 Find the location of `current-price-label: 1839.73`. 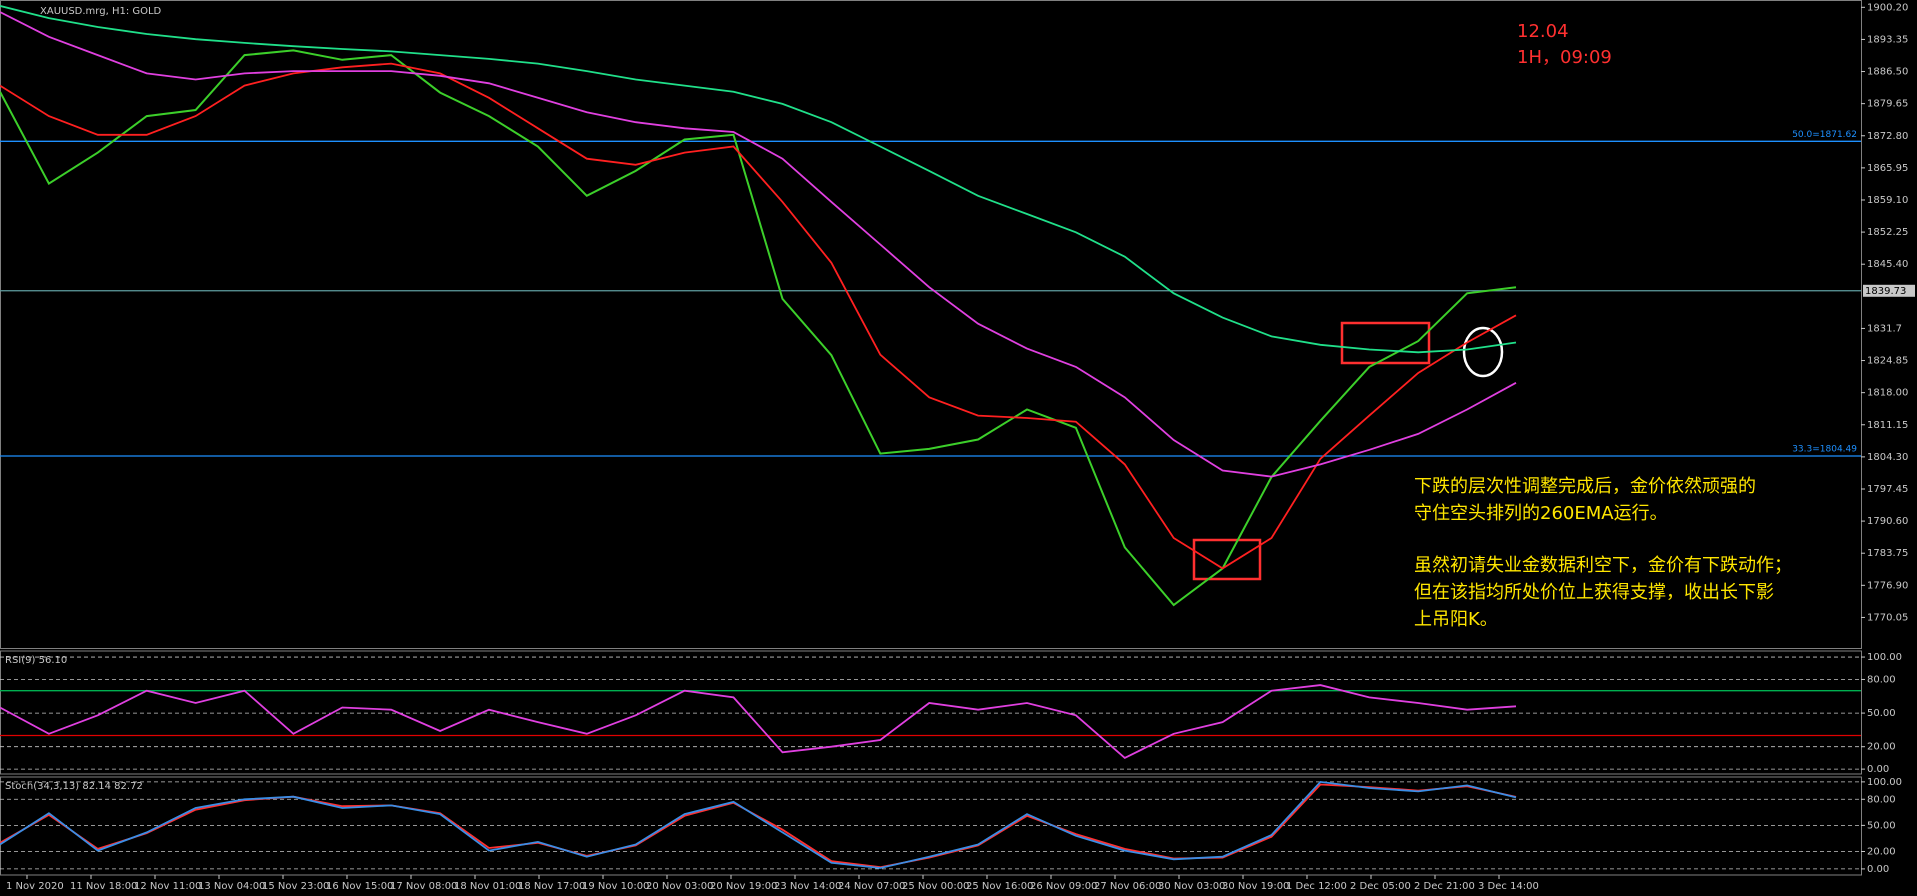

current-price-label: 1839.73 is located at coordinates (1885, 291).